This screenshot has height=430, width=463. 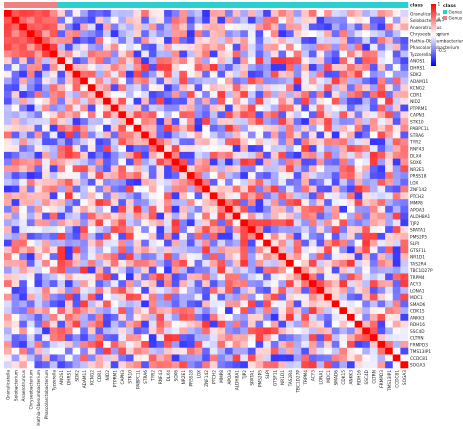 What do you see at coordinates (100, 376) in the screenshot?
I see `column-label: CDR1` at bounding box center [100, 376].